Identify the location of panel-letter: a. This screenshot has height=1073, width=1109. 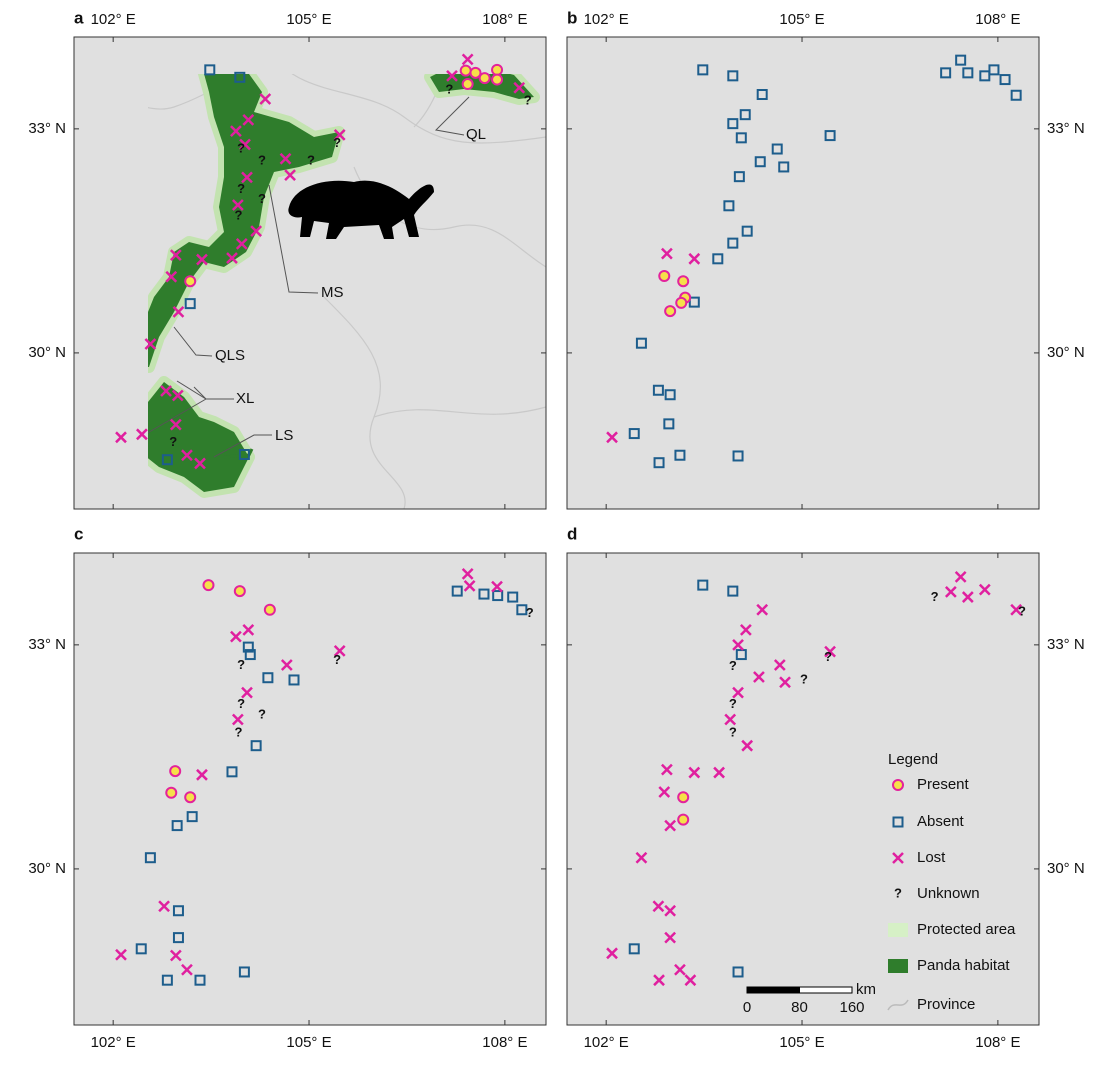
(79, 17).